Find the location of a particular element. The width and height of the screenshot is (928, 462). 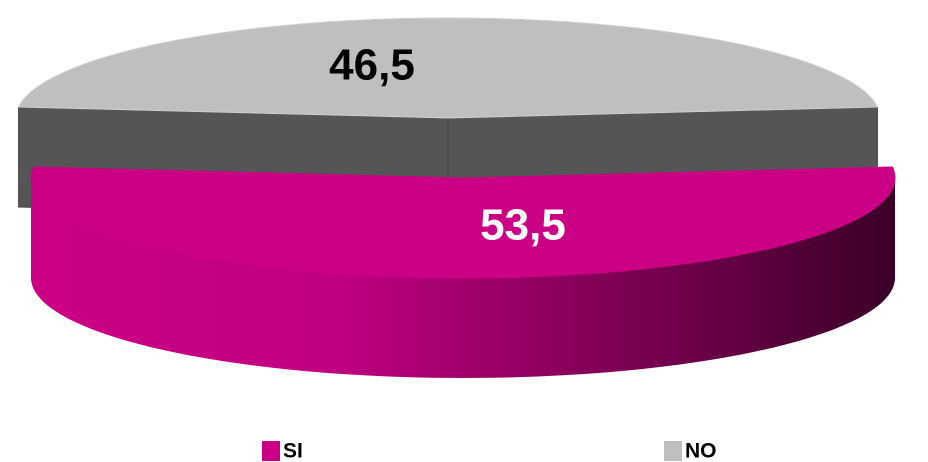

value-label: 46,5 is located at coordinates (372, 65).